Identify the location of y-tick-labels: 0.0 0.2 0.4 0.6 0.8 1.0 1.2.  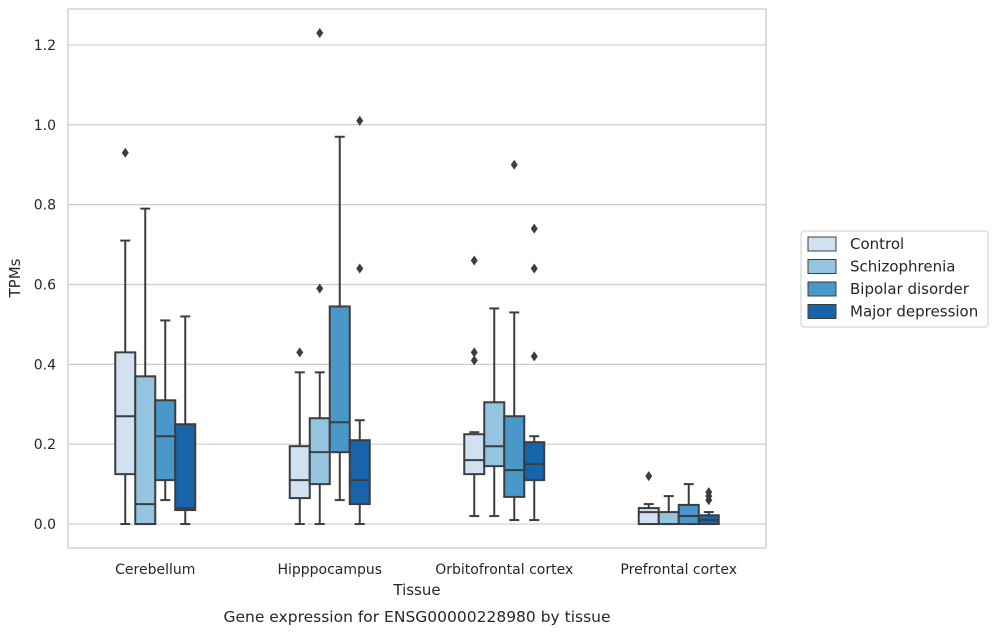
(45, 285).